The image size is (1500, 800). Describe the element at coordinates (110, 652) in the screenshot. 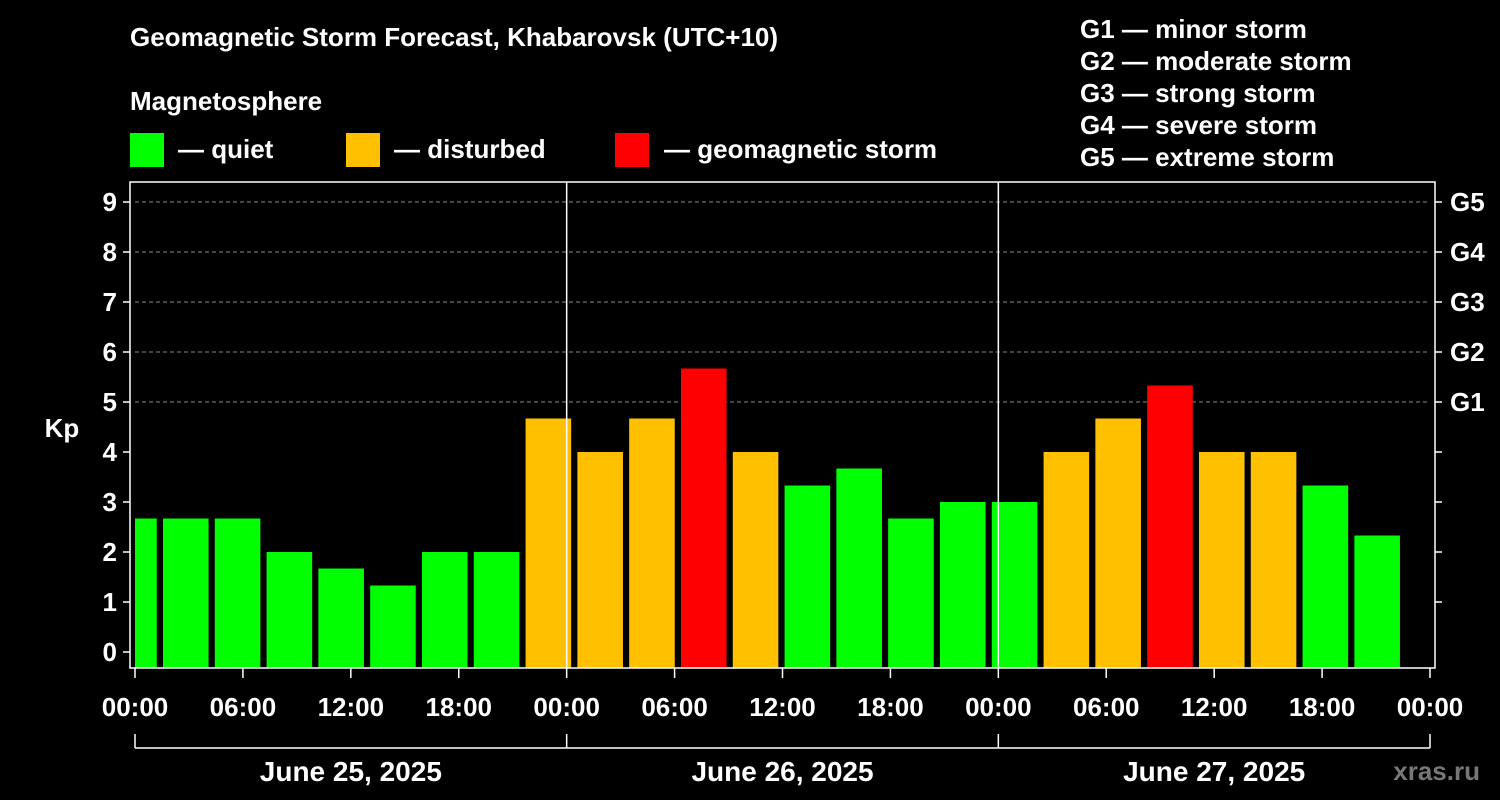

I see `y-tick-label: 0` at that location.